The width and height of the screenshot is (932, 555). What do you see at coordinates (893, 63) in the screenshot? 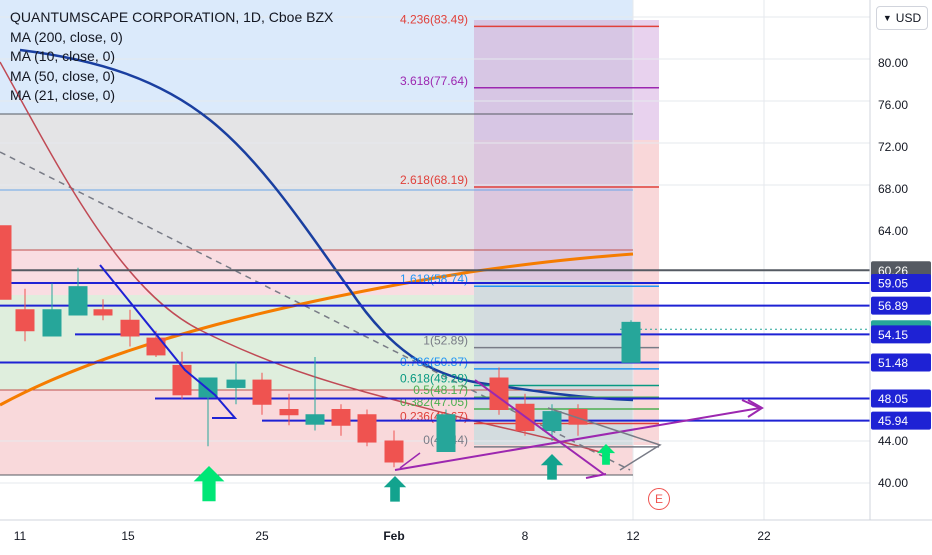
I see `price-tick-label: 80.00` at bounding box center [893, 63].